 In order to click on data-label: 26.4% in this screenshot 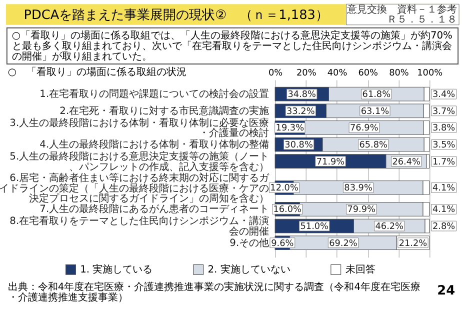, I will do `click(406, 162)`.